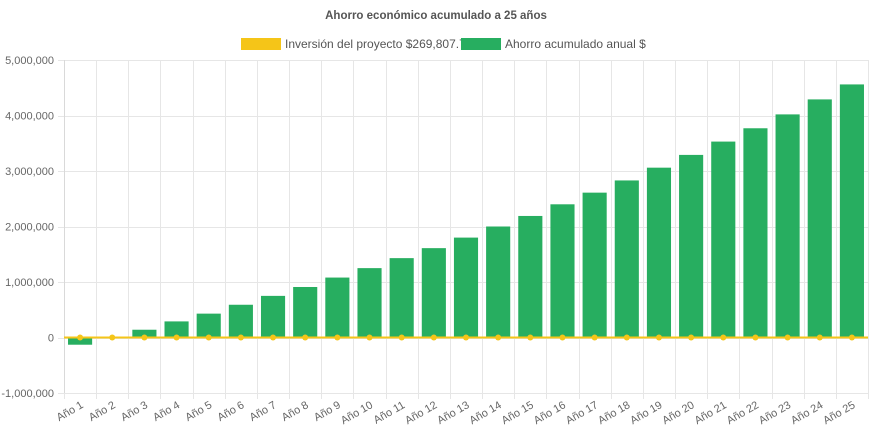 This screenshot has height=436, width=873. Describe the element at coordinates (261, 44) in the screenshot. I see `legend-swatch-inversion` at that location.